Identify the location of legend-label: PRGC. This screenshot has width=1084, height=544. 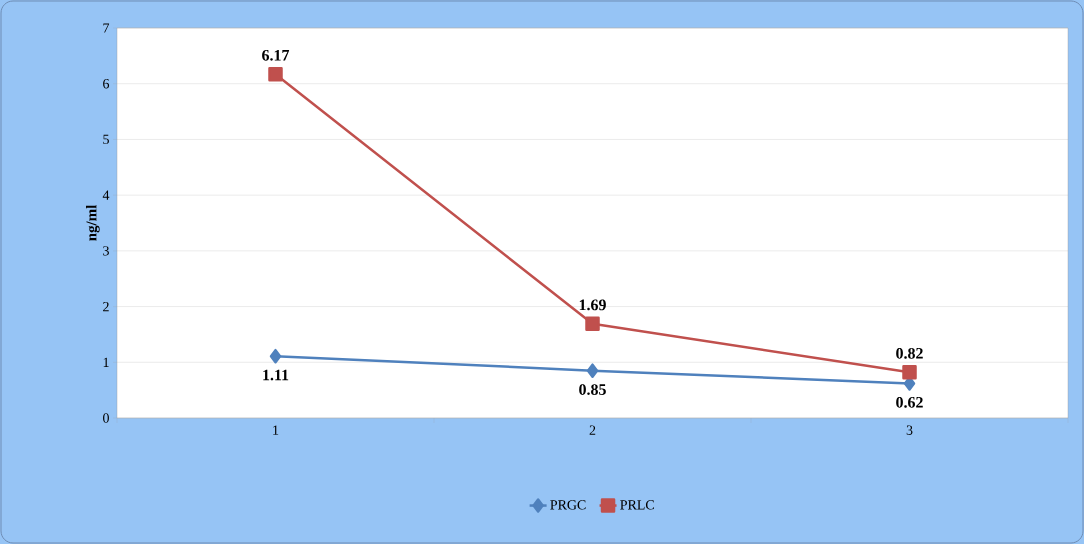
(568, 505).